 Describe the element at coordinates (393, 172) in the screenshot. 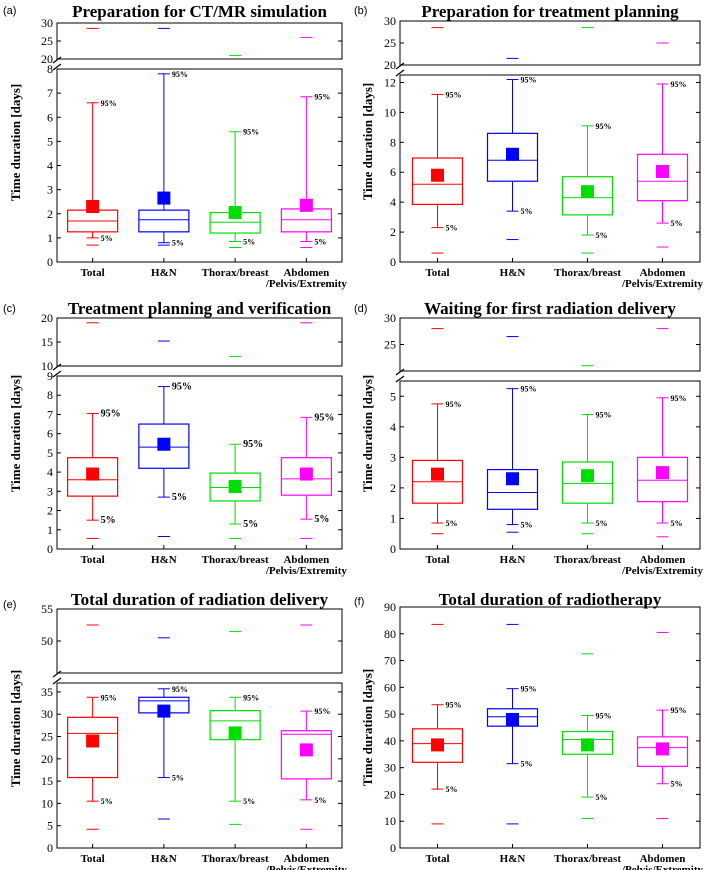

I see `y-tick-label-lower: 6` at that location.